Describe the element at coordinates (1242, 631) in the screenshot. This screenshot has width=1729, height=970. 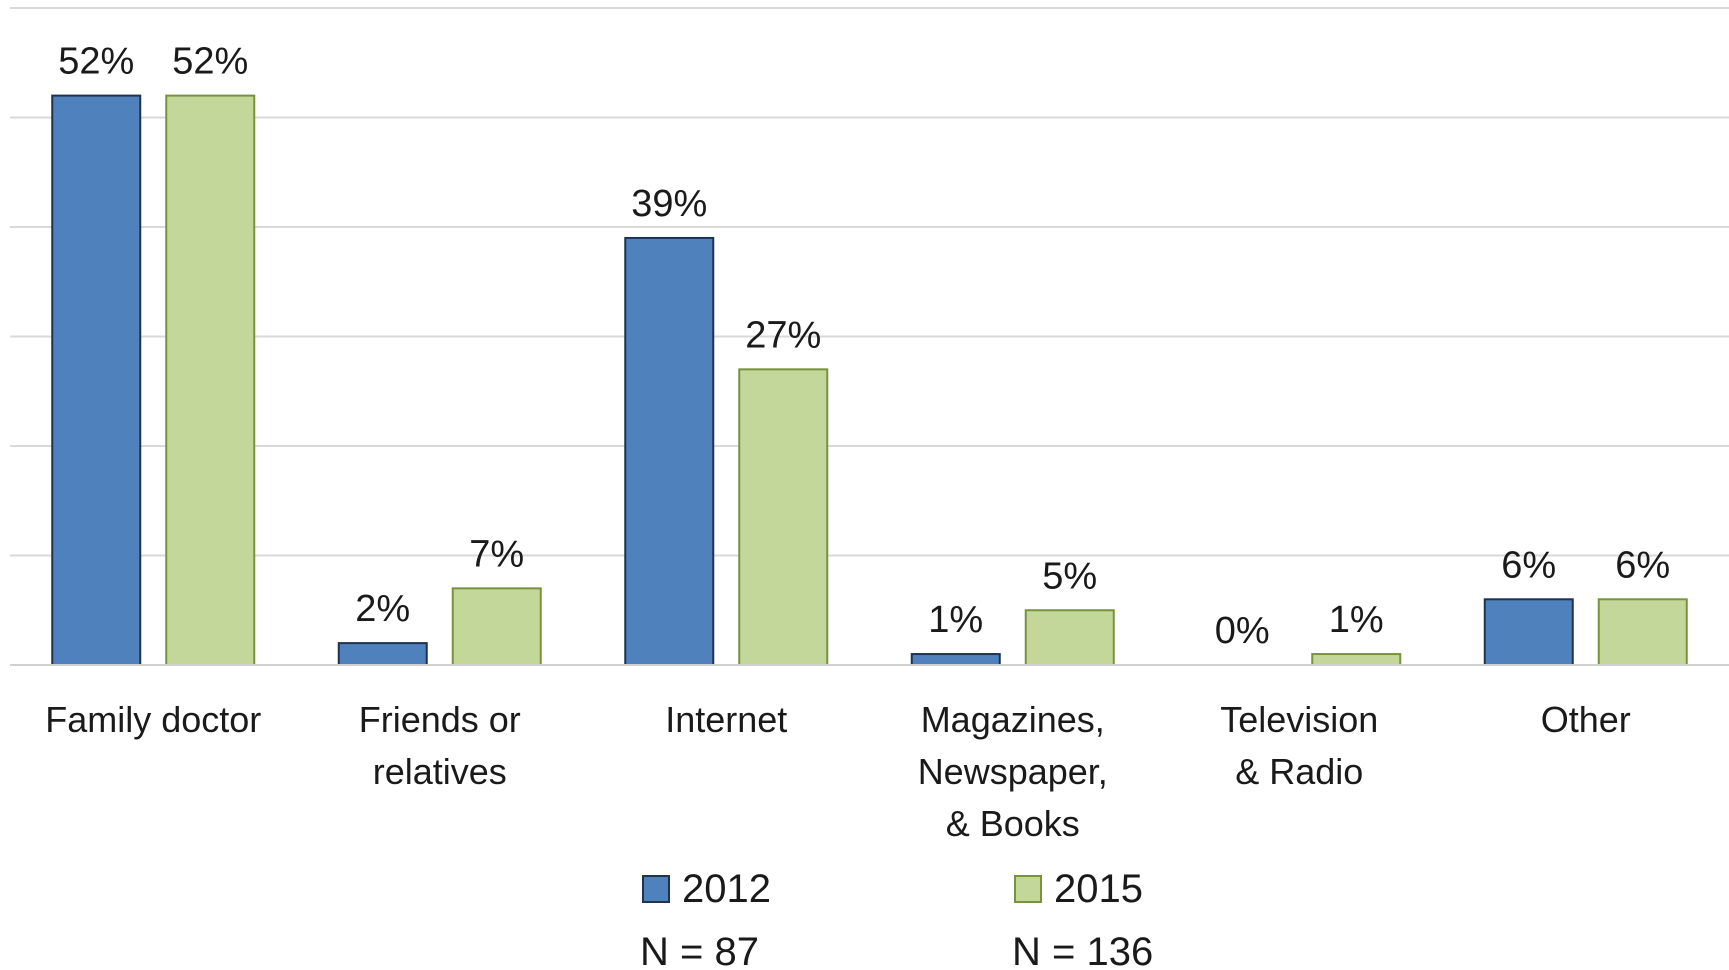
I see `value-label-2012-4: 0%` at that location.